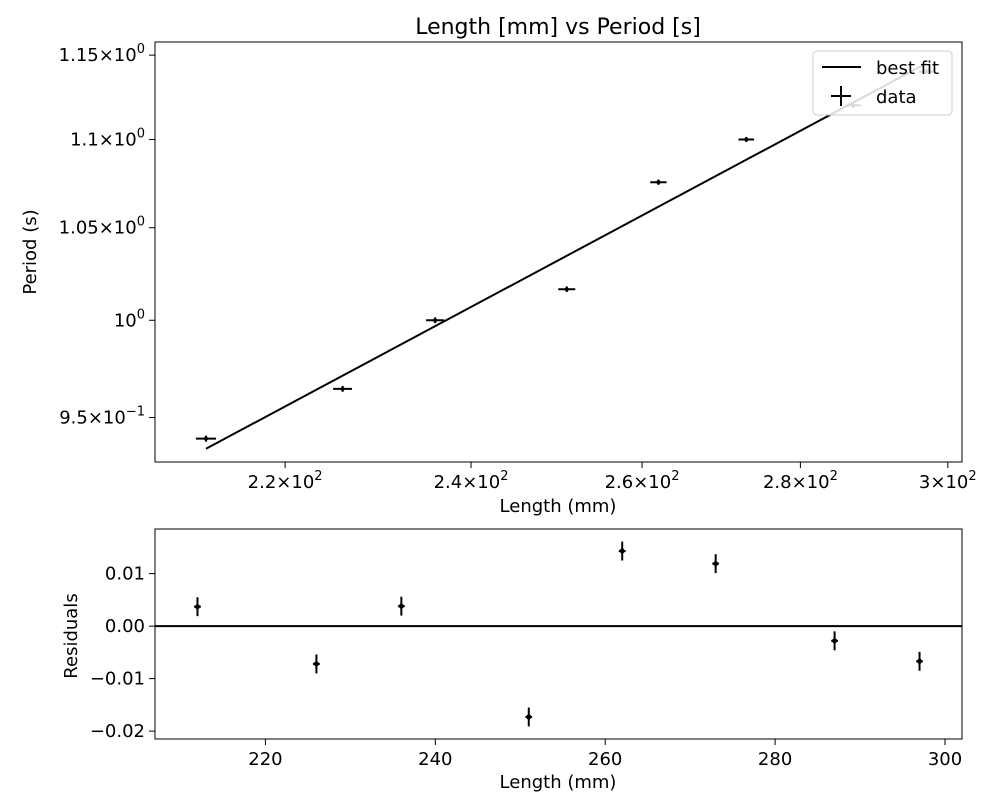 The width and height of the screenshot is (1000, 805). Describe the element at coordinates (882, 83) in the screenshot. I see `legend: best fit data` at that location.